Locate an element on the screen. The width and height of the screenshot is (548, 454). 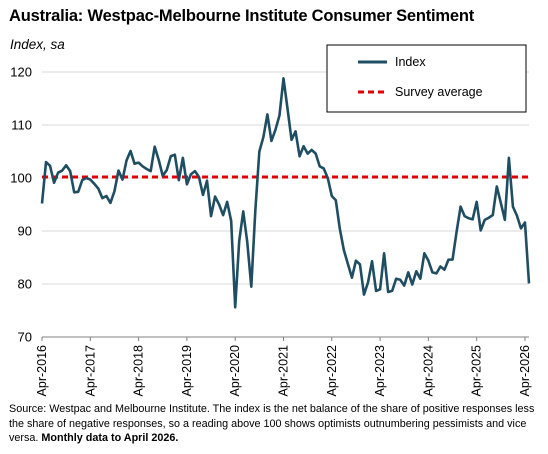
source-bold-text: Monthly data to April 2026. is located at coordinates (110, 438).